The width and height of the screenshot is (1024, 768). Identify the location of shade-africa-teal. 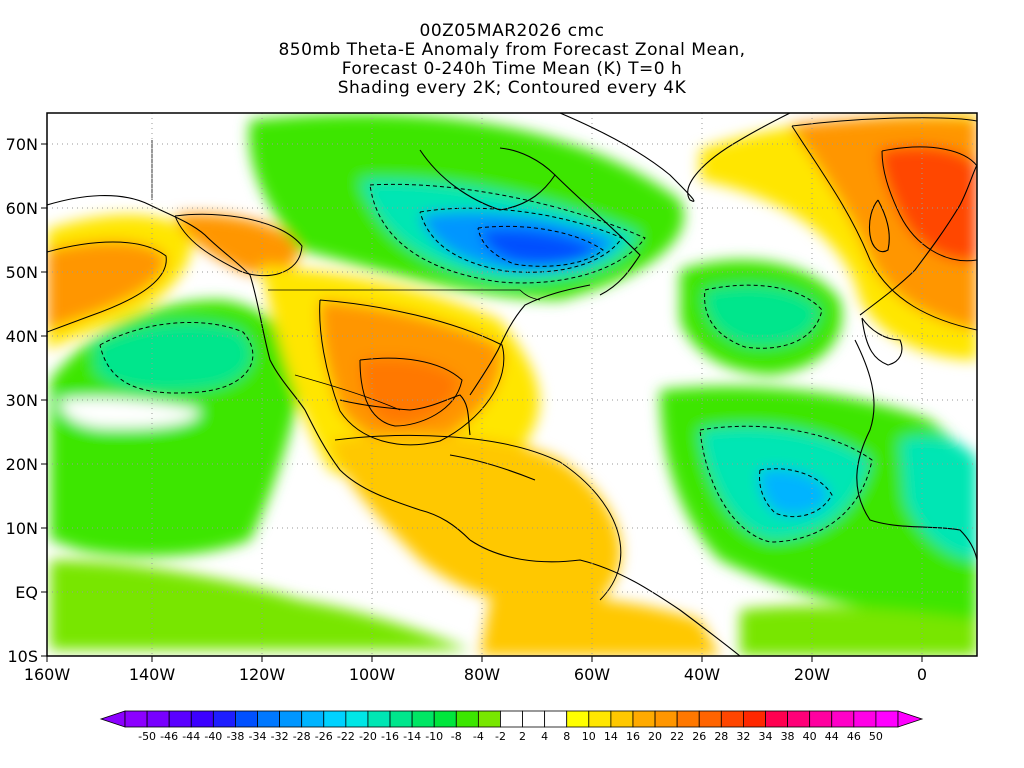
(938, 498).